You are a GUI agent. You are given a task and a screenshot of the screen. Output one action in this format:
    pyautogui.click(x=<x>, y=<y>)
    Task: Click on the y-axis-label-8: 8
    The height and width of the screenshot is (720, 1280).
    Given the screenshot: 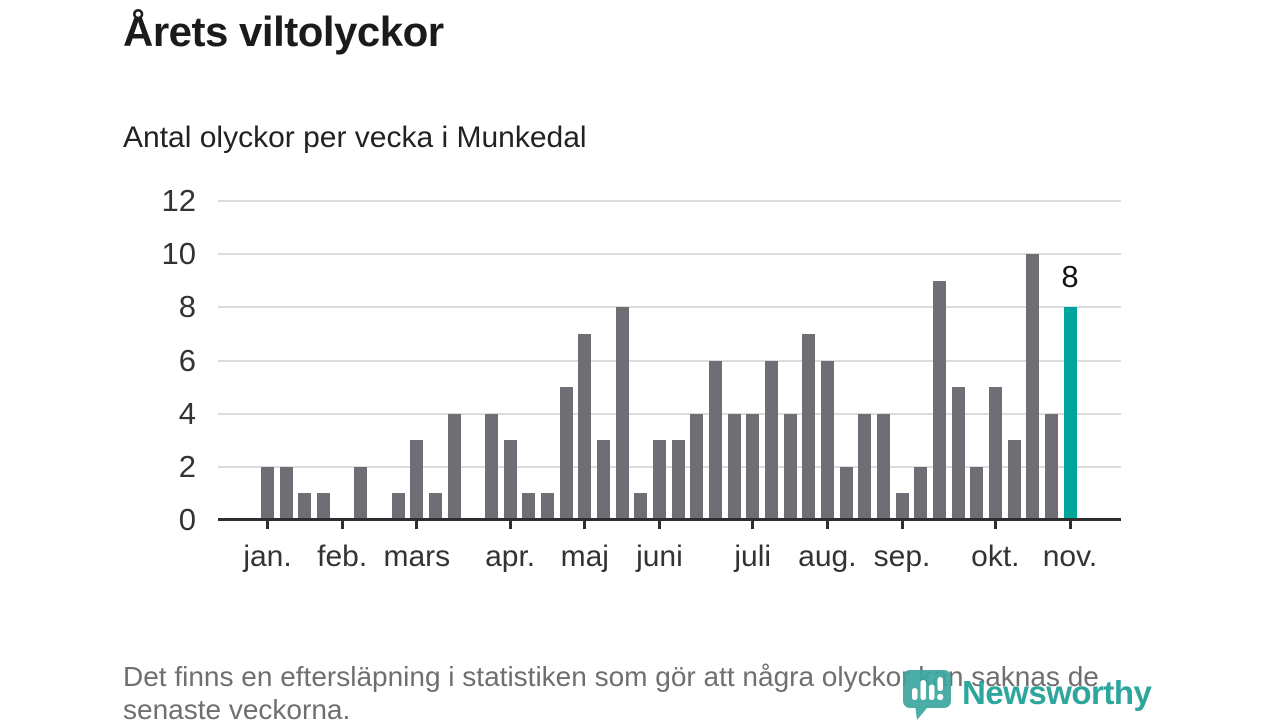 What is the action you would take?
    pyautogui.click(x=187, y=307)
    